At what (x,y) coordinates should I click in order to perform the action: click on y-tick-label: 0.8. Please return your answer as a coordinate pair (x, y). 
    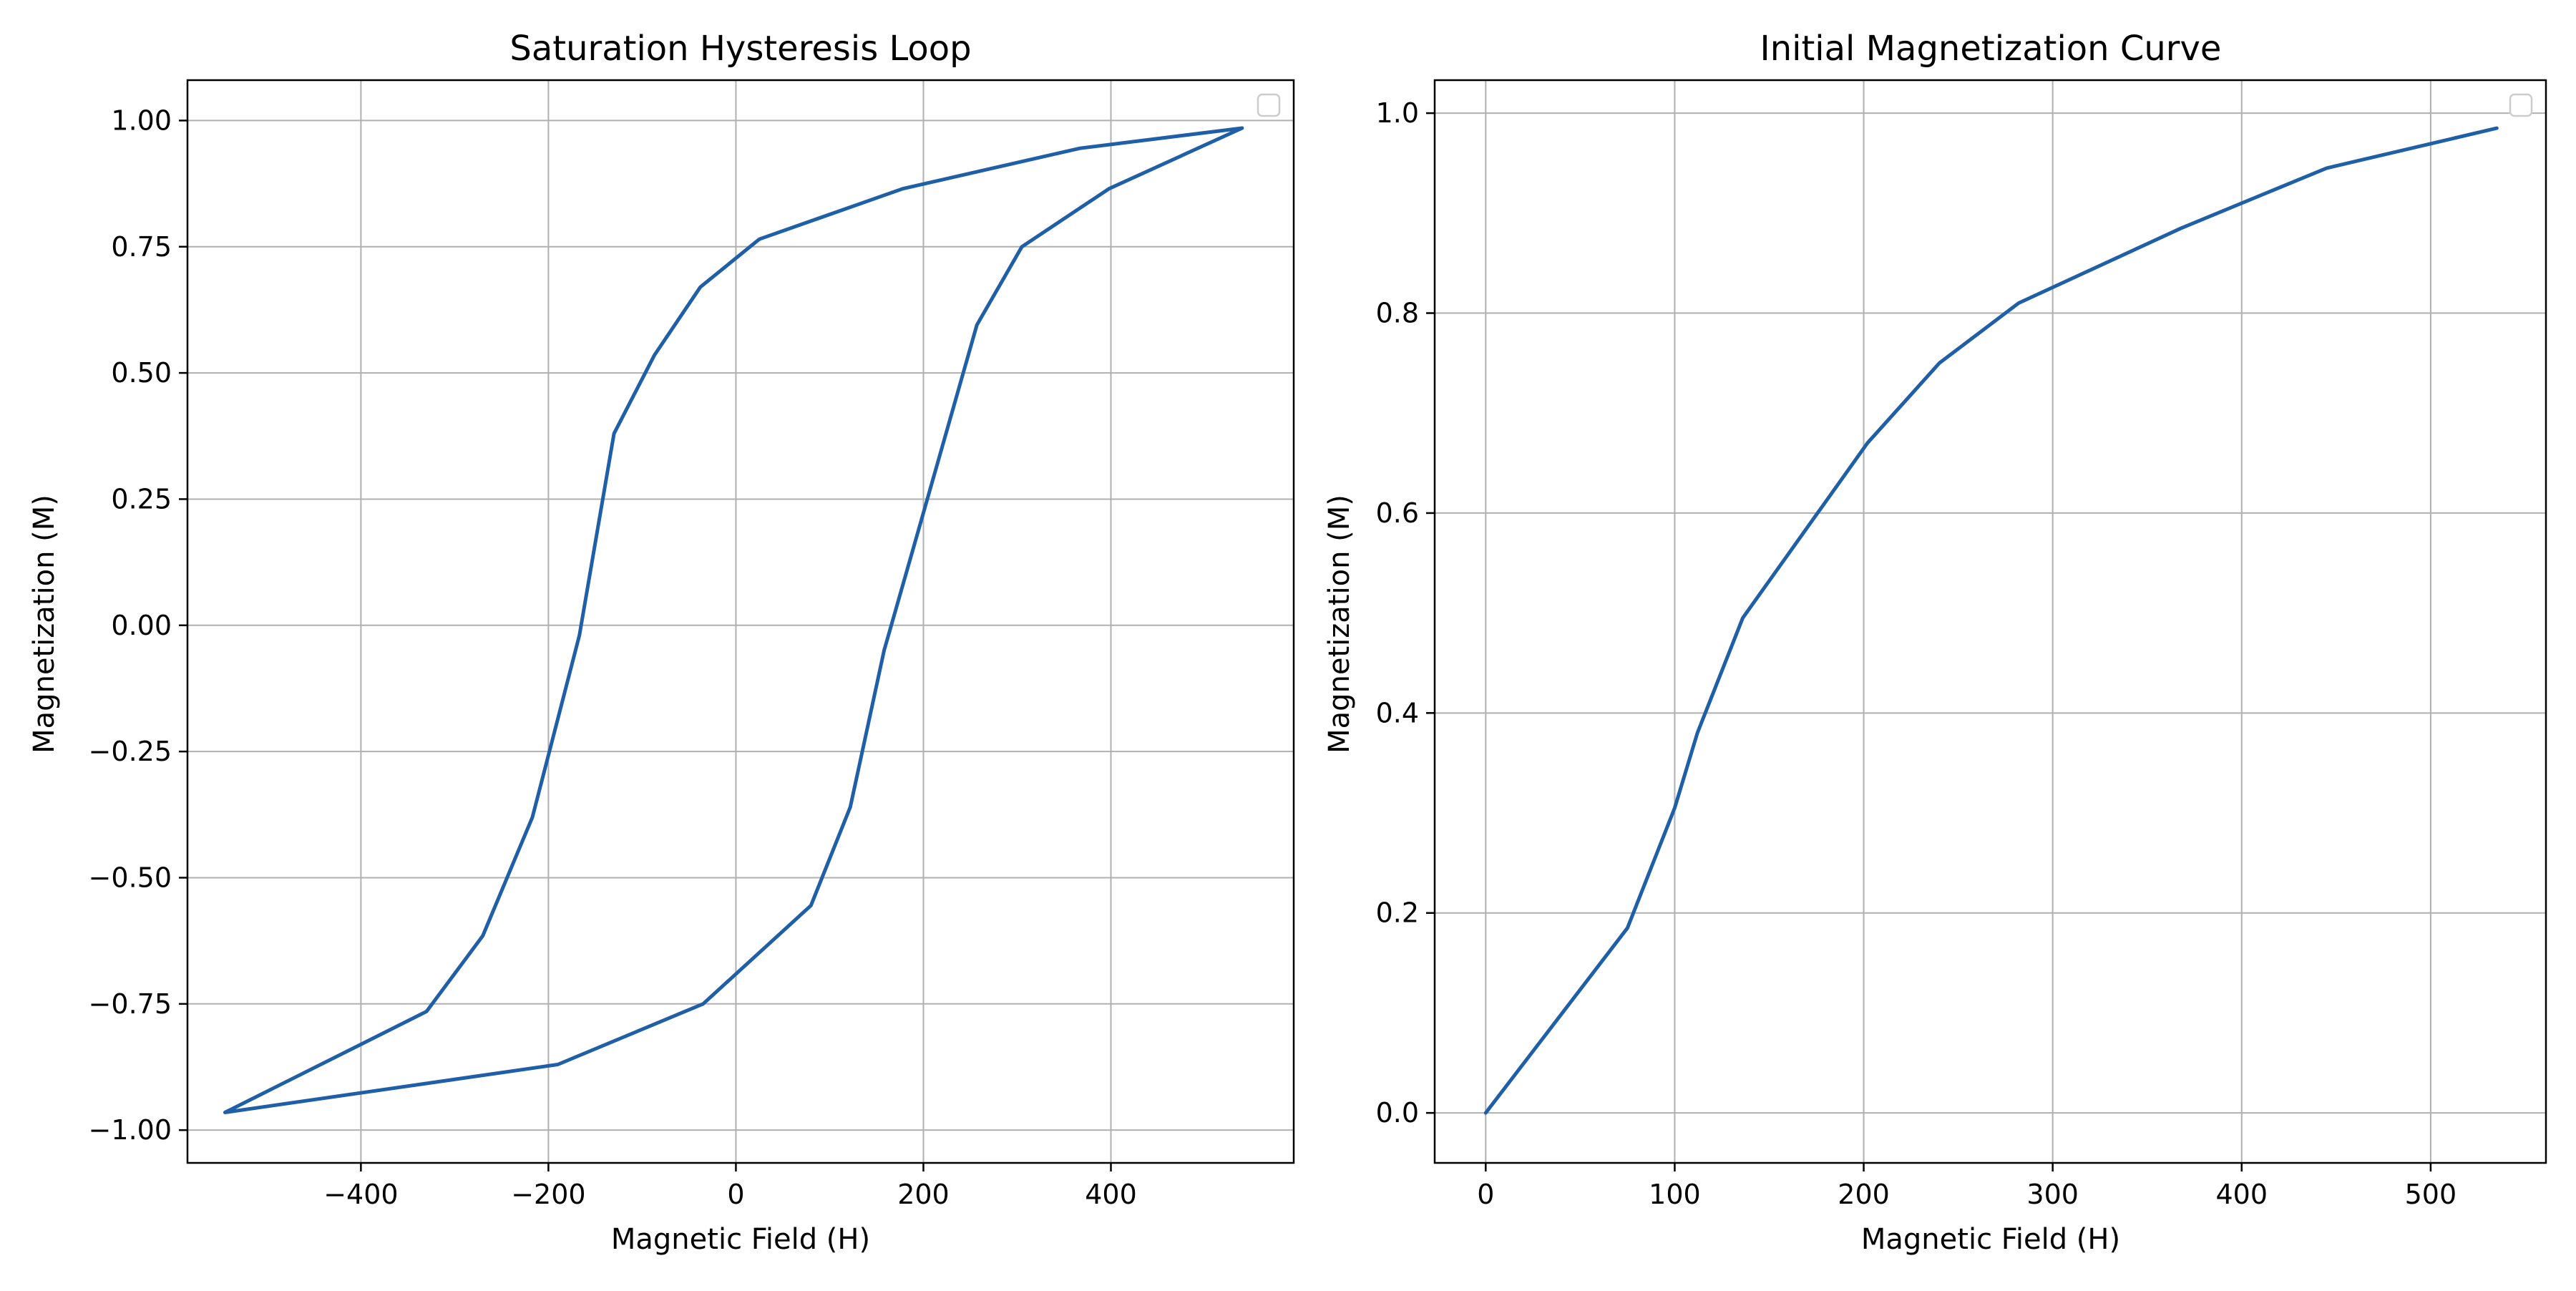
    Looking at the image, I should click on (1397, 313).